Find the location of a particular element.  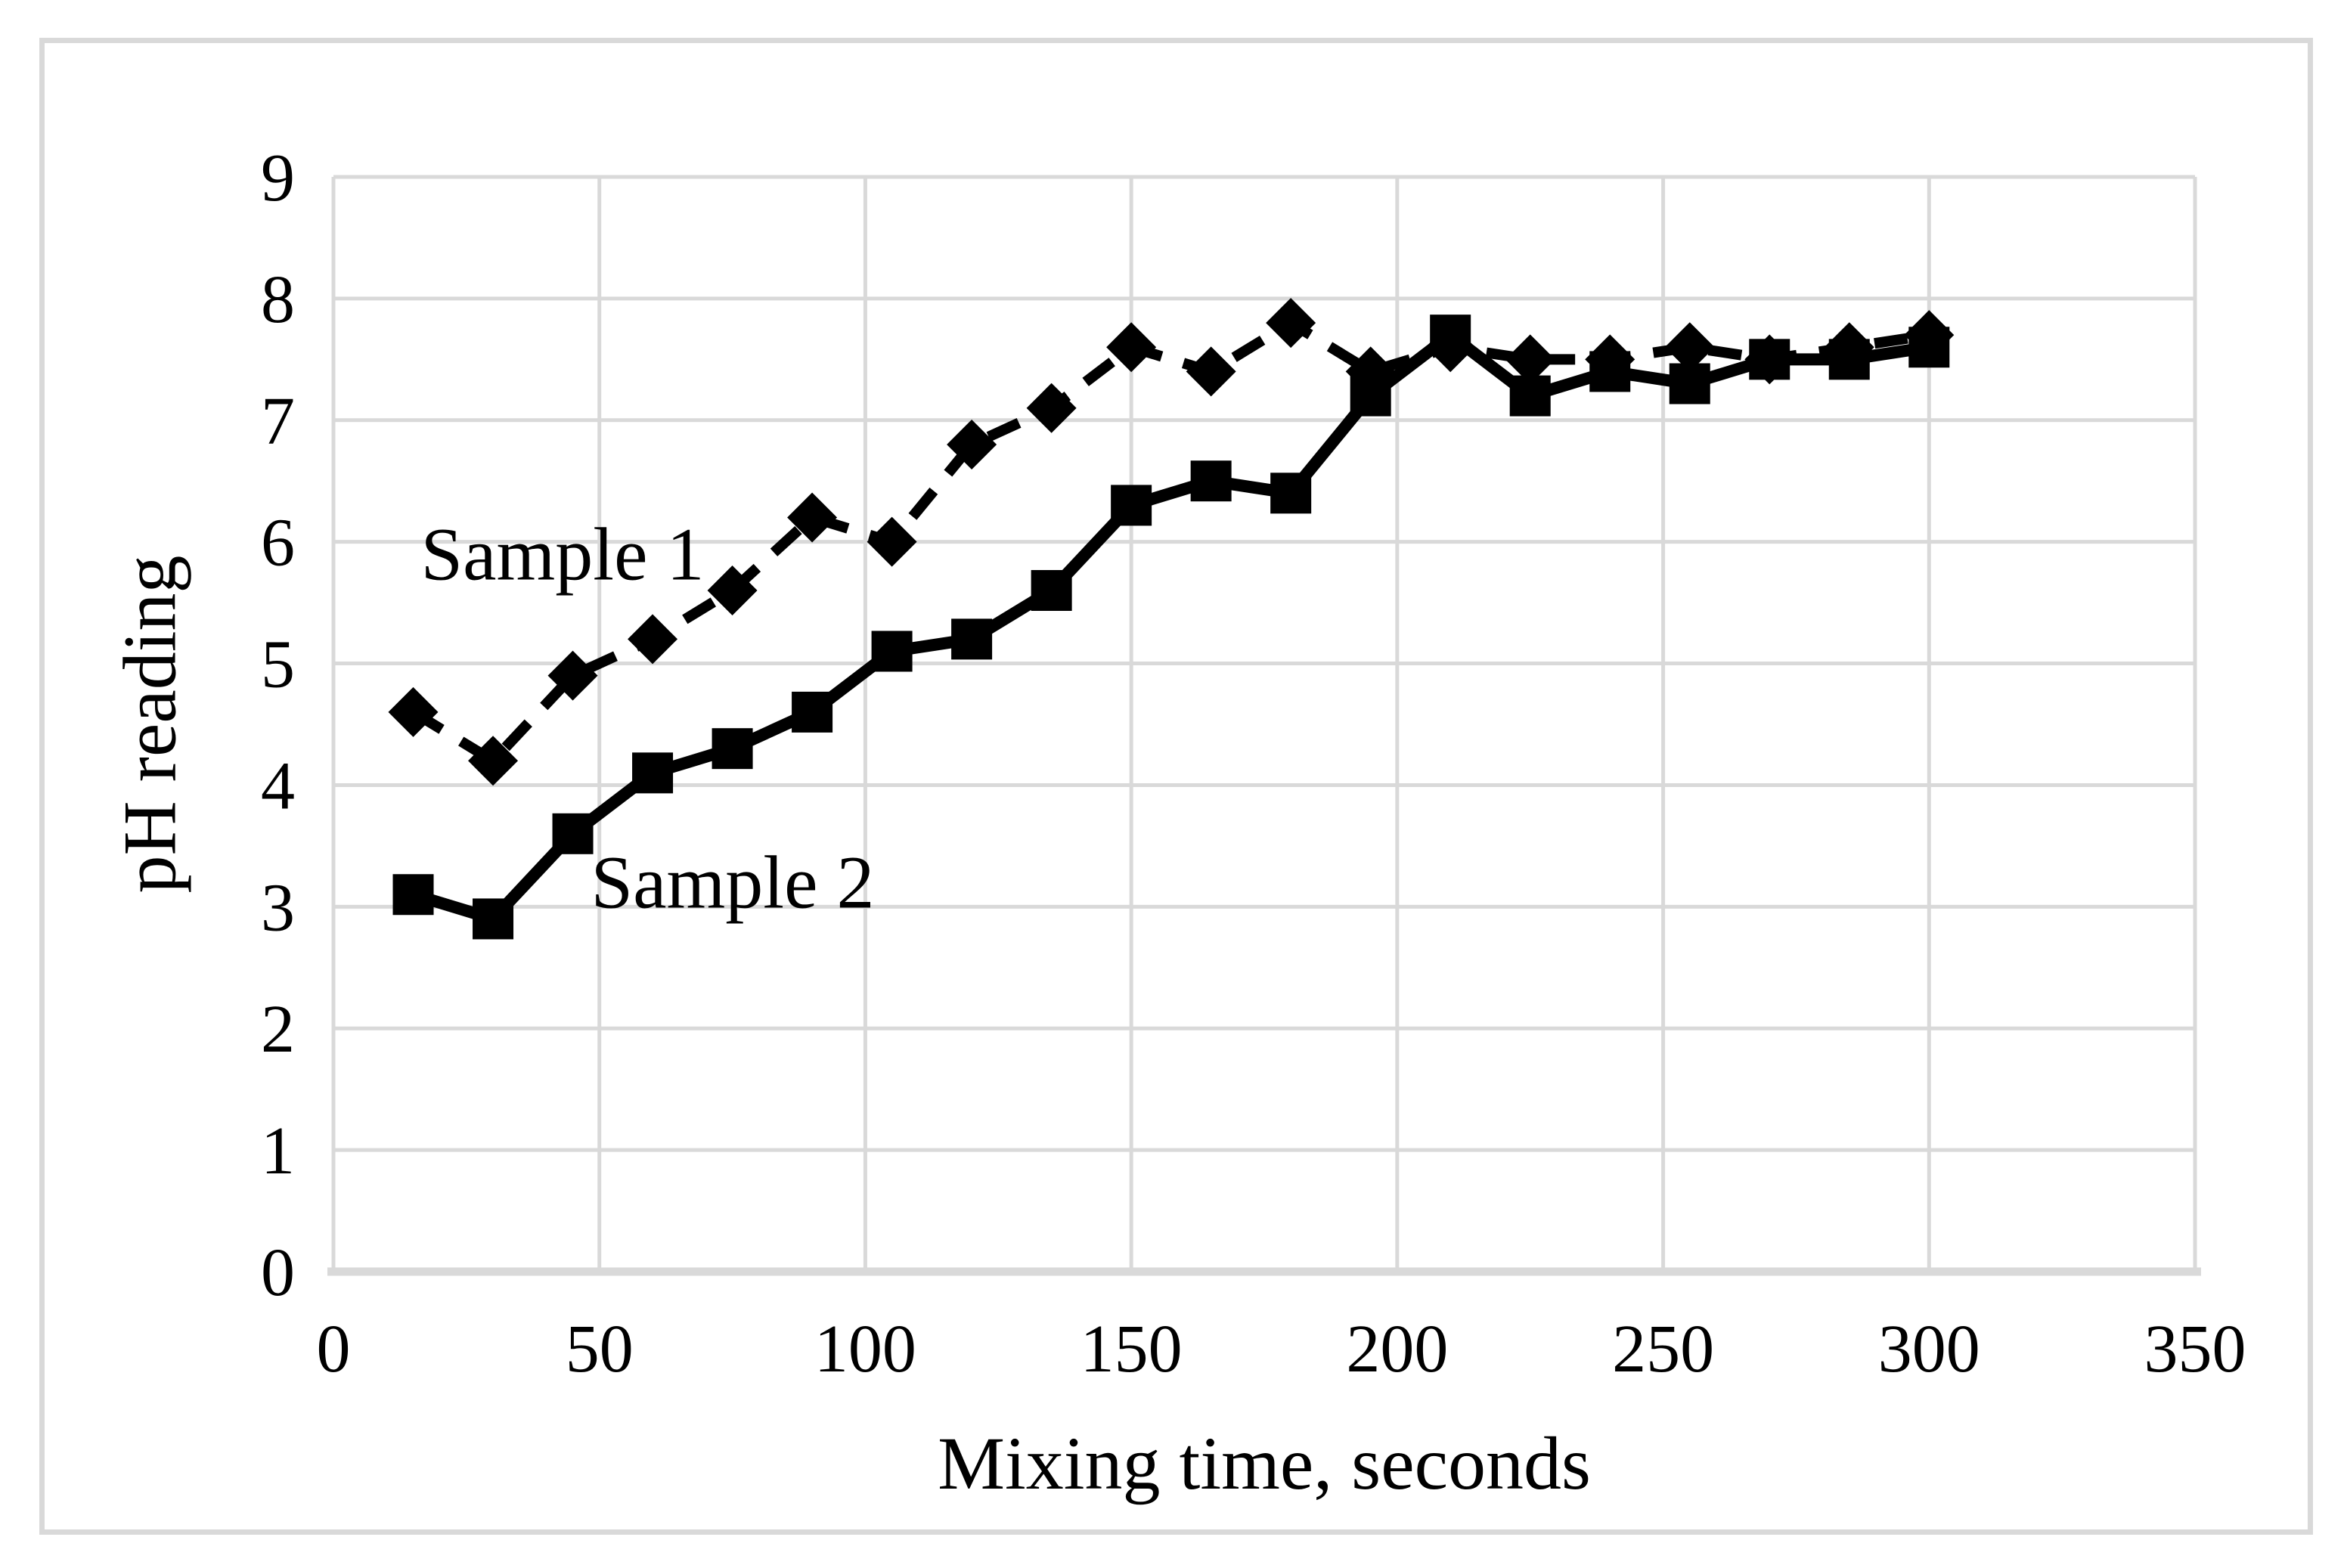

series-label-sample-1: Sample 1 is located at coordinates (562, 554).